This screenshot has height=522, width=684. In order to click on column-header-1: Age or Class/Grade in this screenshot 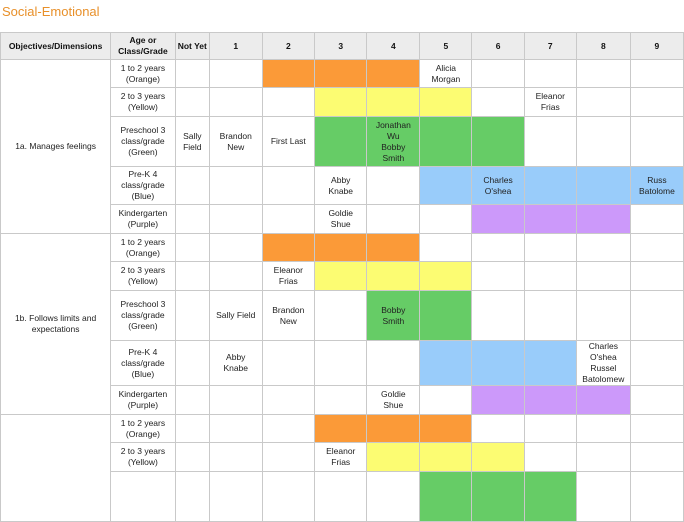, I will do `click(143, 46)`.